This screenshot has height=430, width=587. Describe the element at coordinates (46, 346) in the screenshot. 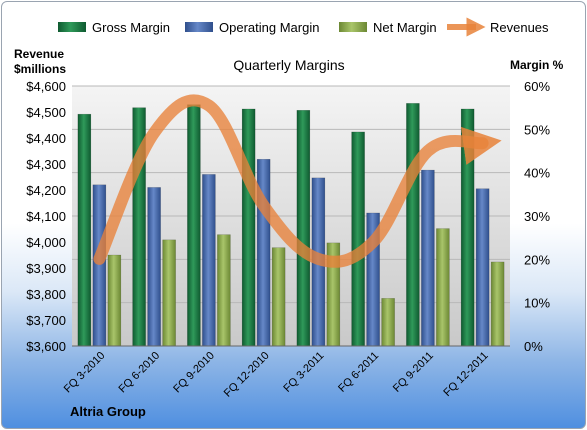

I see `left-axis-tick-label: $3,600` at that location.